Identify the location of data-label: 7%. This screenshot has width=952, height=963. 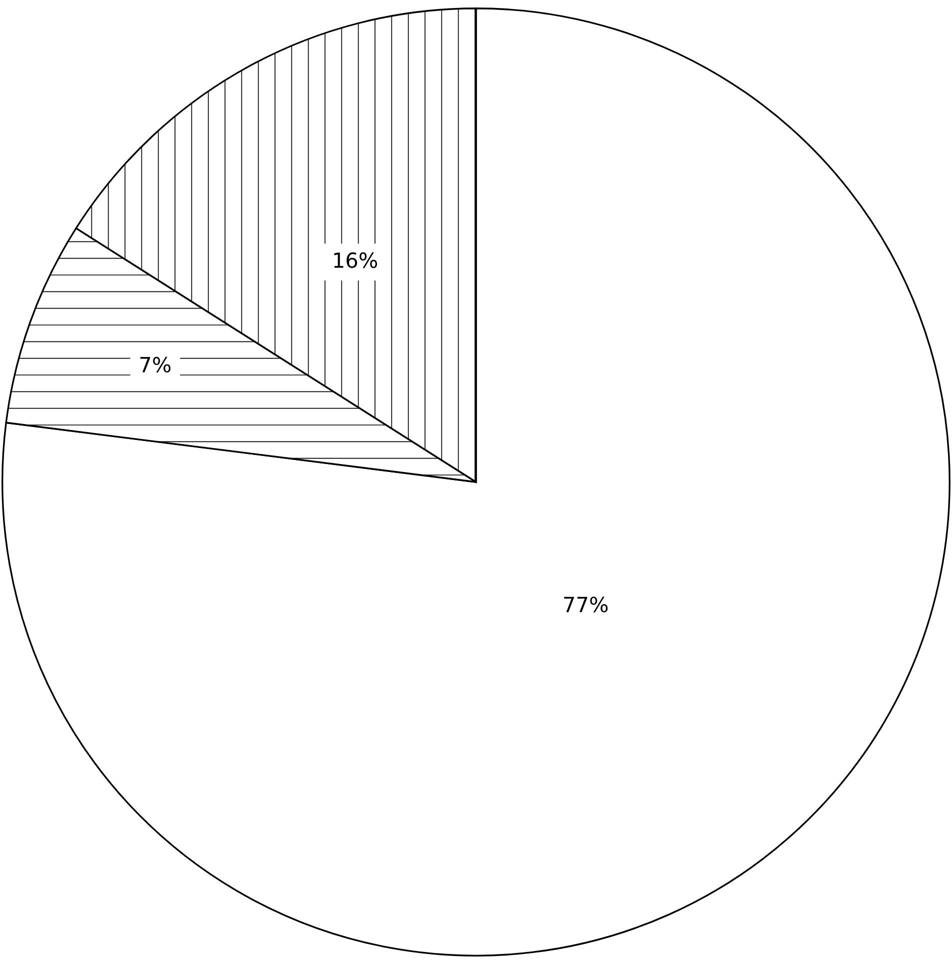
(155, 364).